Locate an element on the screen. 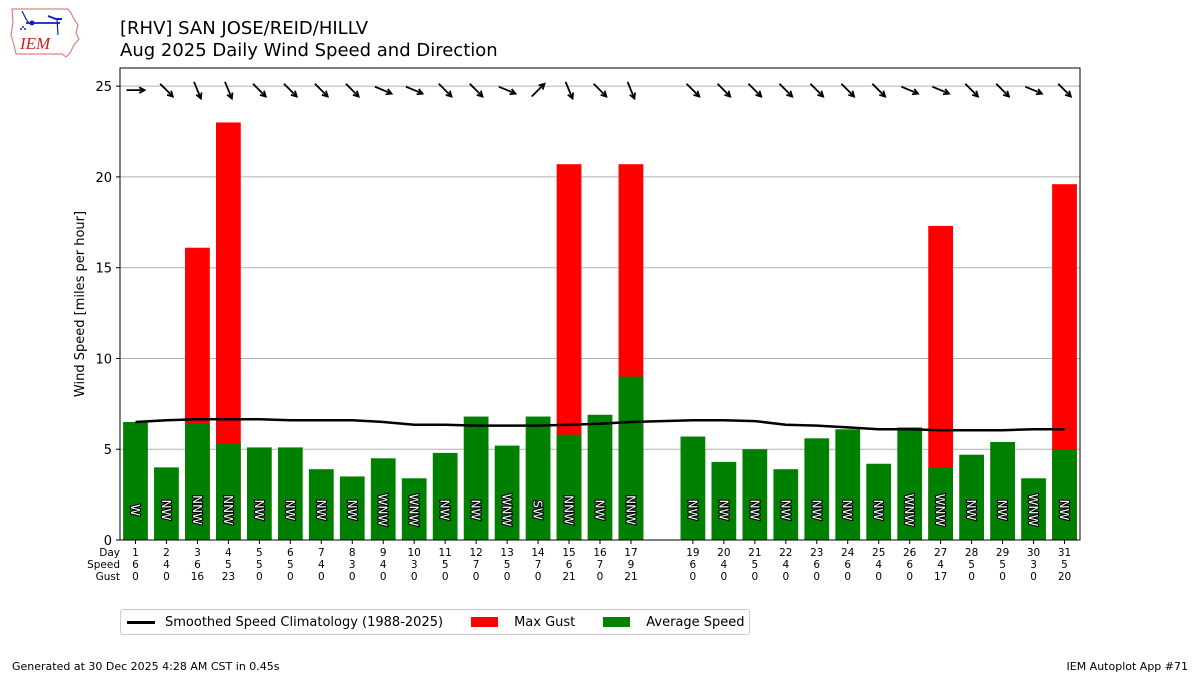  legend-item-max-gust: Max Gust is located at coordinates (523, 622).